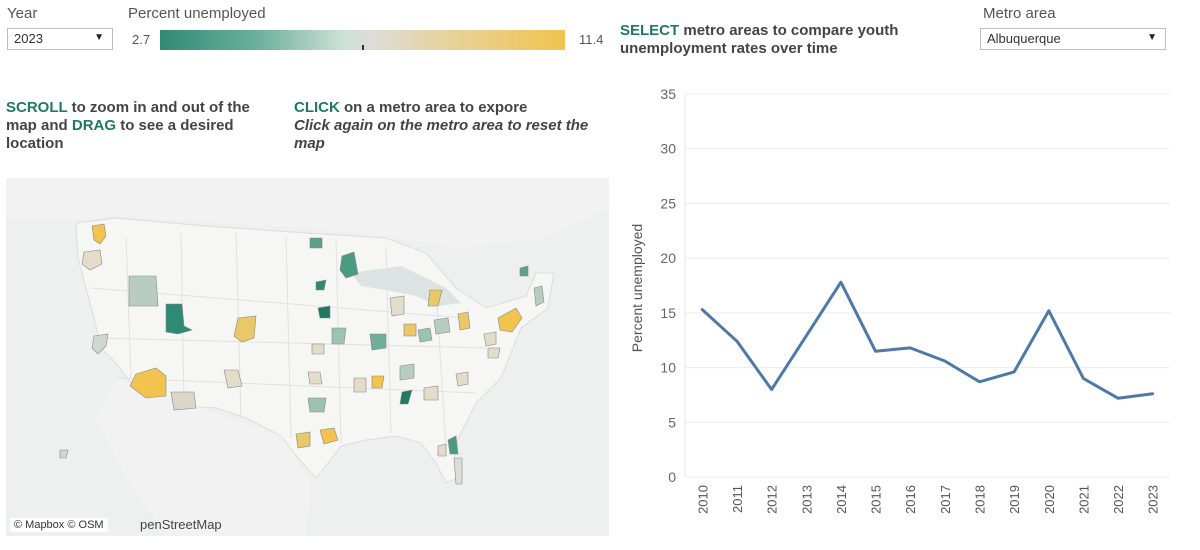  What do you see at coordinates (99, 234) in the screenshot?
I see `metro-seattle` at bounding box center [99, 234].